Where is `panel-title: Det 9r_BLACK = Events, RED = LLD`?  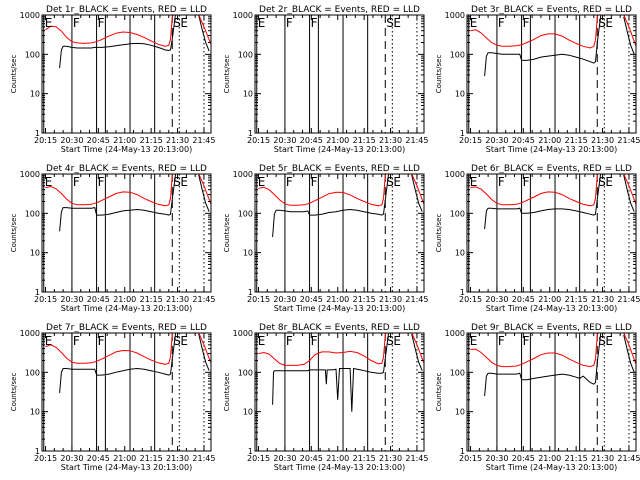
panel-title: Det 9r_BLACK = Events, RED = LLD is located at coordinates (551, 328).